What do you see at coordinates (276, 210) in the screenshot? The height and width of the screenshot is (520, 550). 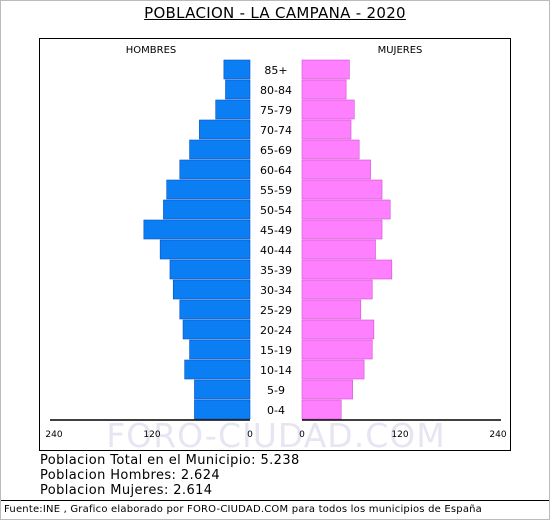 I see `age-label-50-54: 50-54` at bounding box center [276, 210].